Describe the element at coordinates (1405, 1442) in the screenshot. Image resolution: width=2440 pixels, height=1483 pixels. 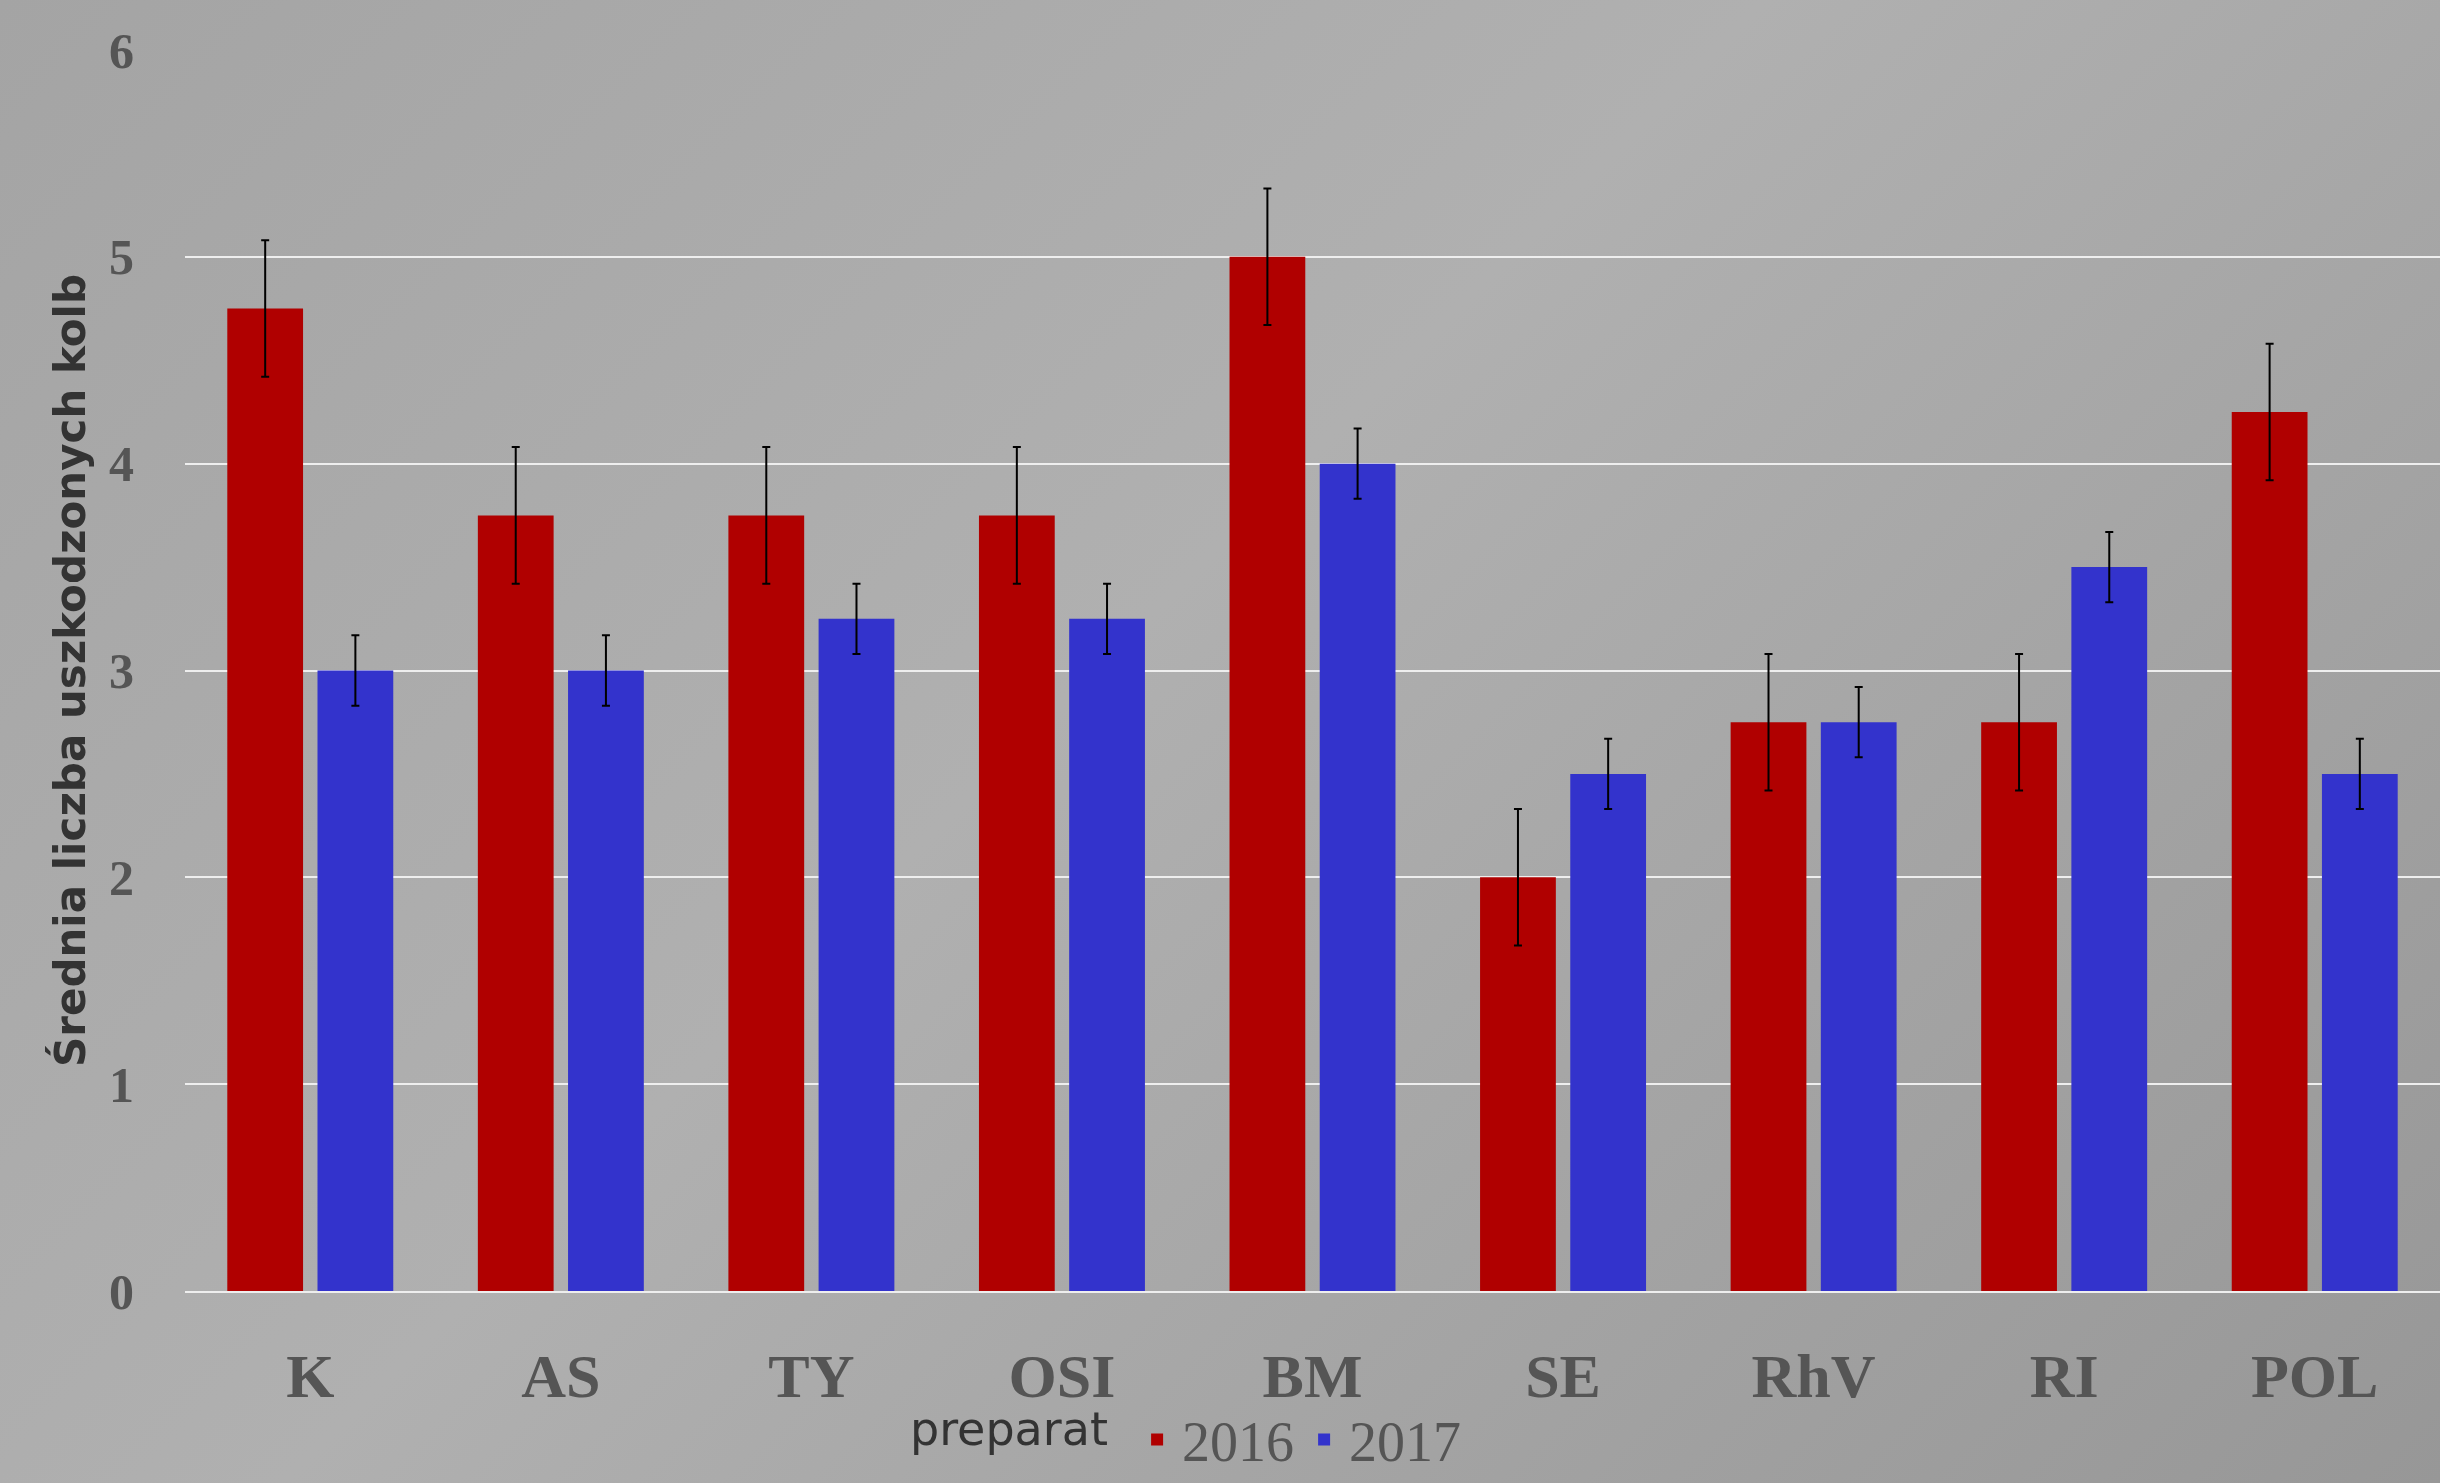
I see `legend-label: 2017` at that location.